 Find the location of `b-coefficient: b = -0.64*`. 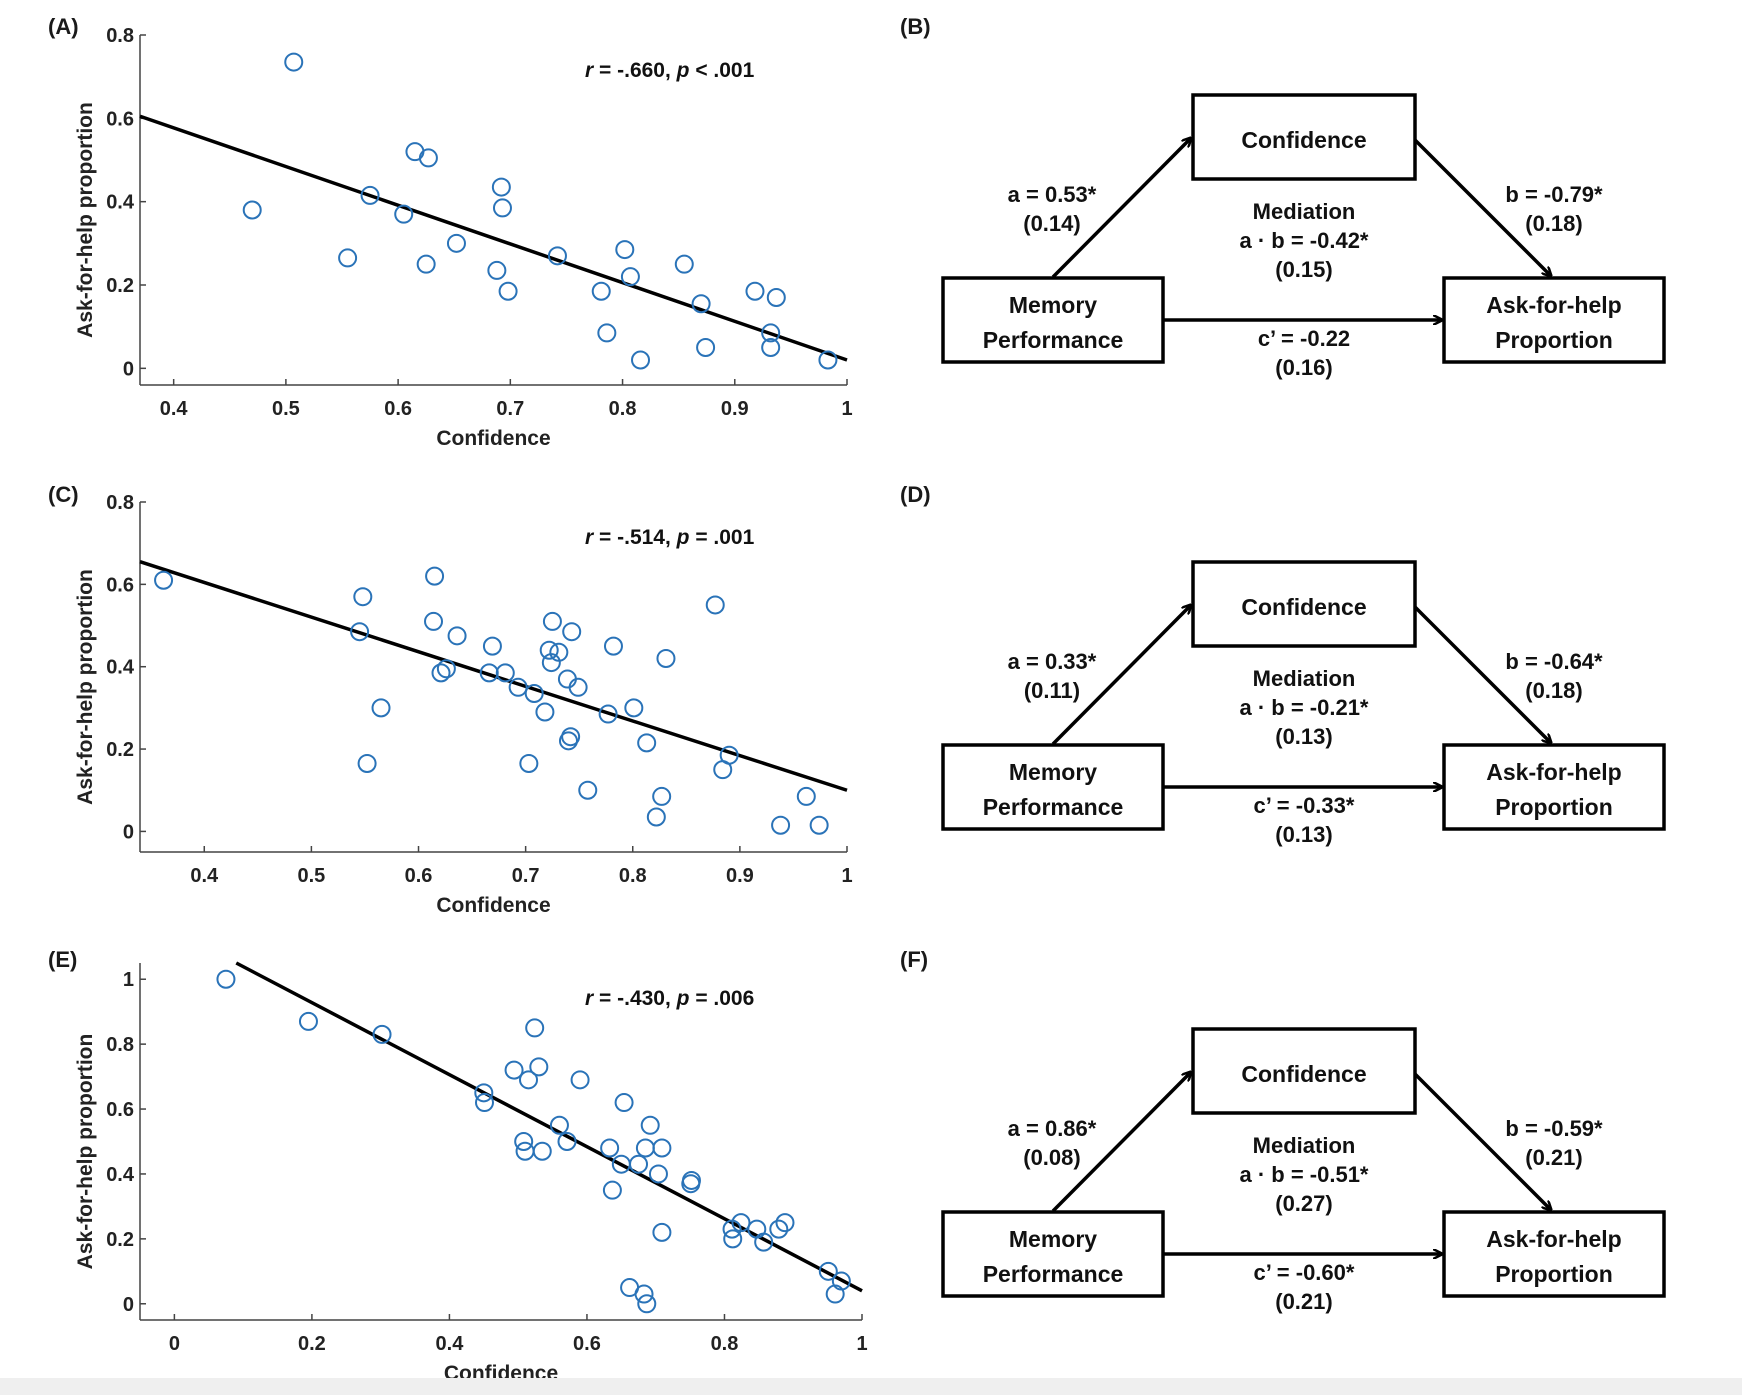

b-coefficient: b = -0.64* is located at coordinates (1554, 661).